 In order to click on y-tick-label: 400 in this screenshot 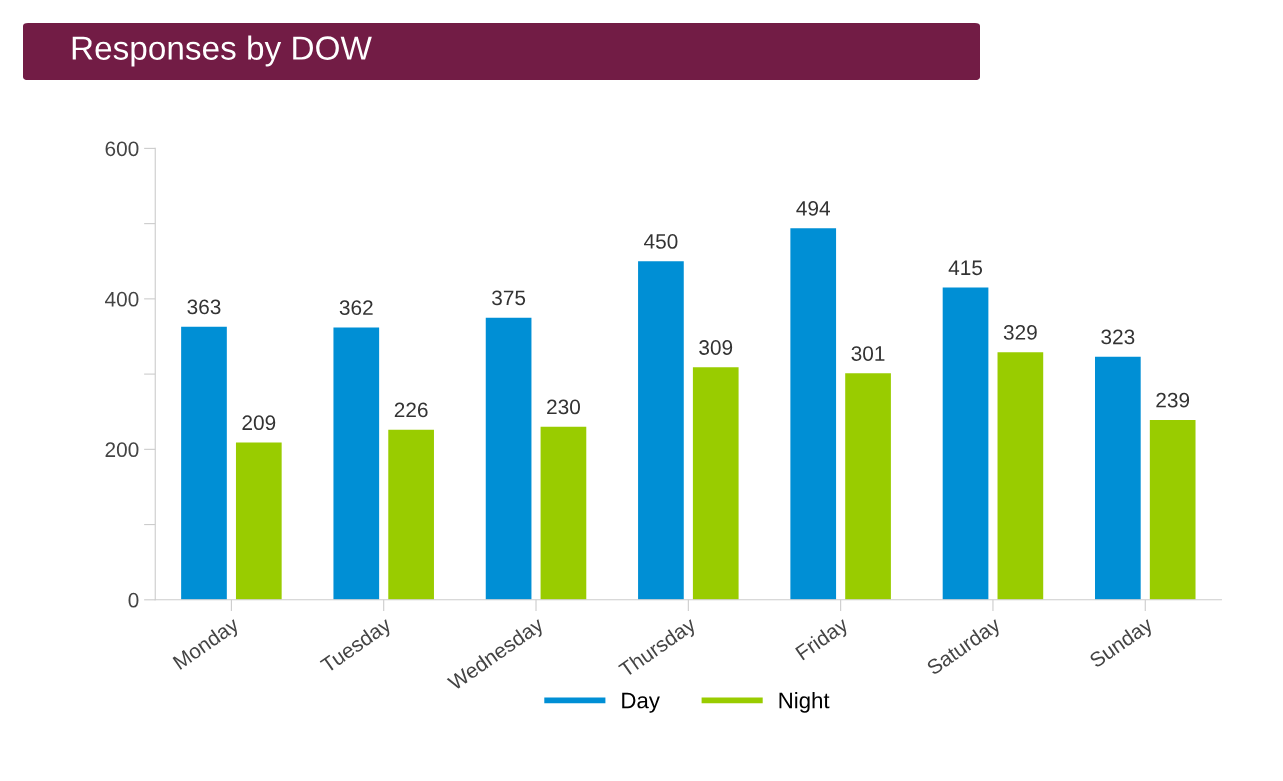, I will do `click(121, 299)`.